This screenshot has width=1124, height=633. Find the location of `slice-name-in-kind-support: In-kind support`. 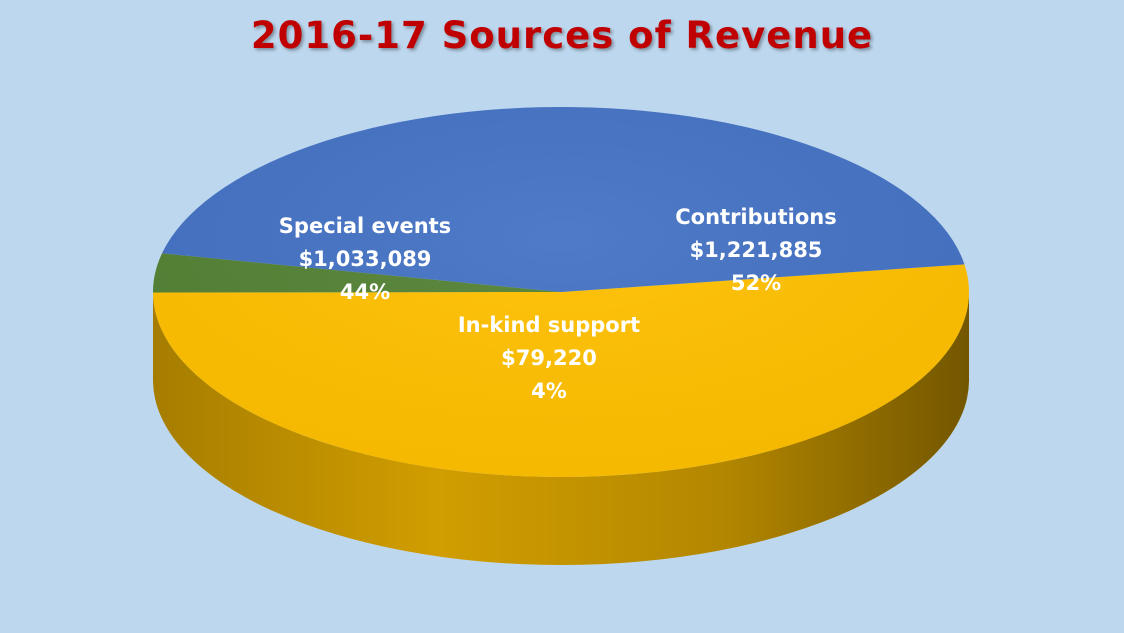

slice-name-in-kind-support: In-kind support is located at coordinates (549, 325).